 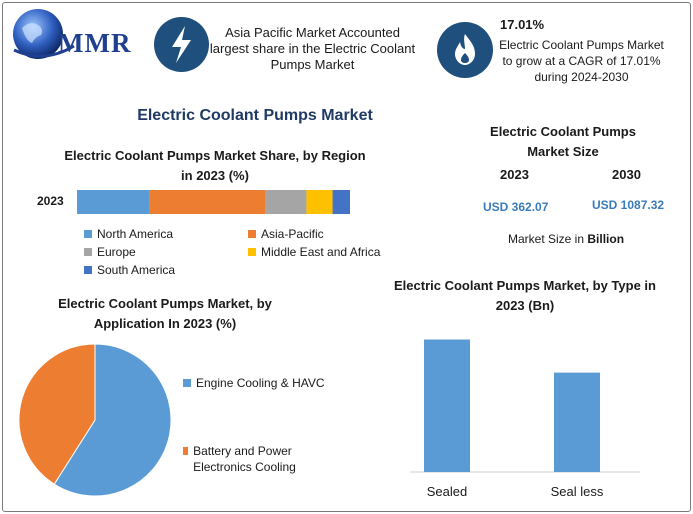 What do you see at coordinates (341, 202) in the screenshot?
I see `region-bar-segment-south-america` at bounding box center [341, 202].